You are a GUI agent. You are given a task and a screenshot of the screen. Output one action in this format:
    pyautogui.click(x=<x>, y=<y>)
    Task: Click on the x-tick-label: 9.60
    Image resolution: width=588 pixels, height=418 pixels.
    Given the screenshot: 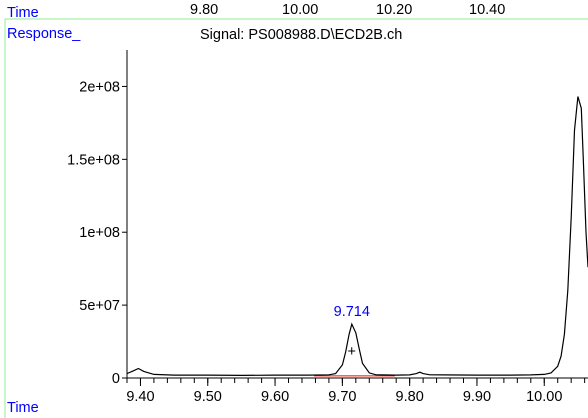 What is the action you would take?
    pyautogui.click(x=275, y=397)
    